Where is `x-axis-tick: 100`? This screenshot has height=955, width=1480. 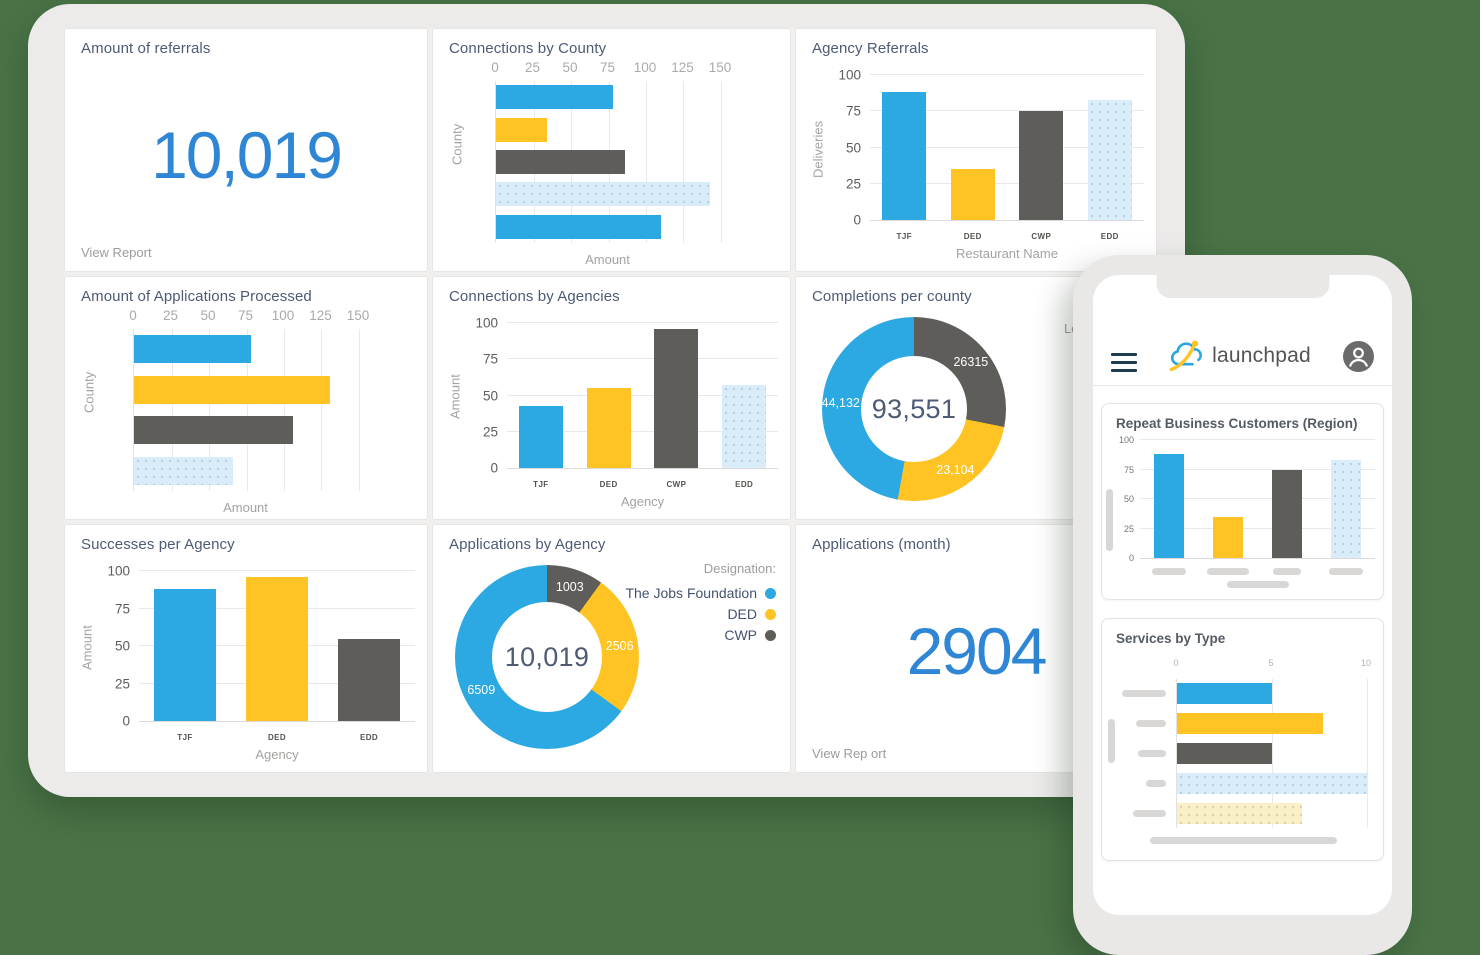
x-axis-tick: 100 is located at coordinates (283, 315).